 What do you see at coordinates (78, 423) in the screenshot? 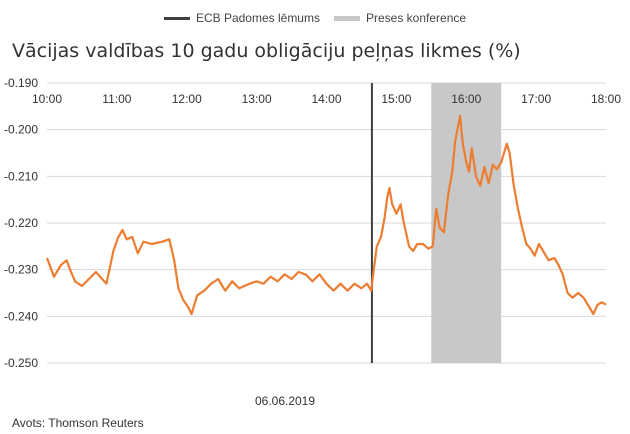
I see `source-label: Avots: Thomson Reuters` at bounding box center [78, 423].